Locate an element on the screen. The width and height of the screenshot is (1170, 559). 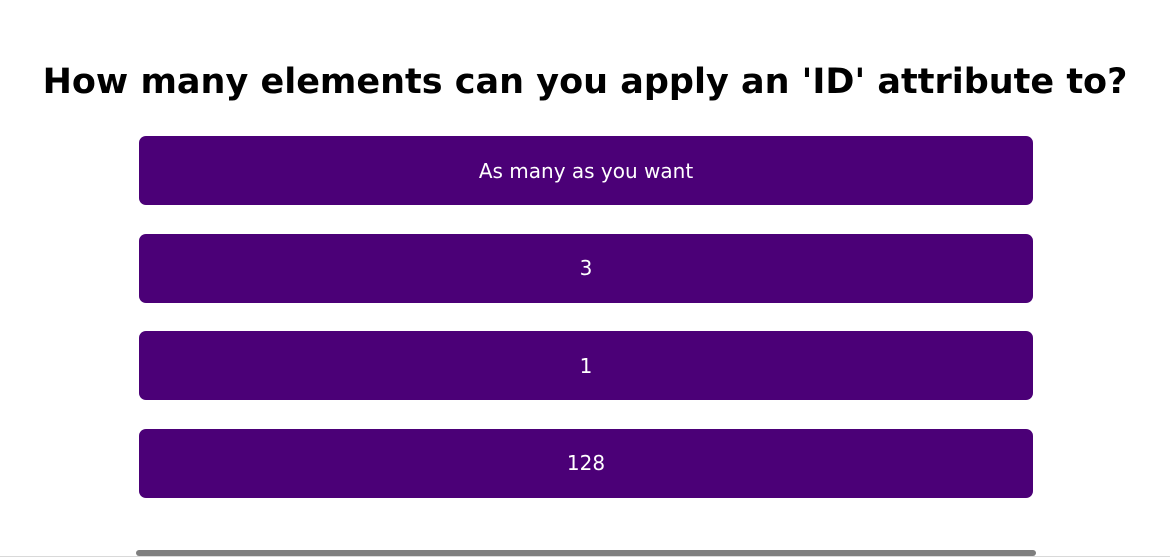
answer-button-2: 3 is located at coordinates (586, 268).